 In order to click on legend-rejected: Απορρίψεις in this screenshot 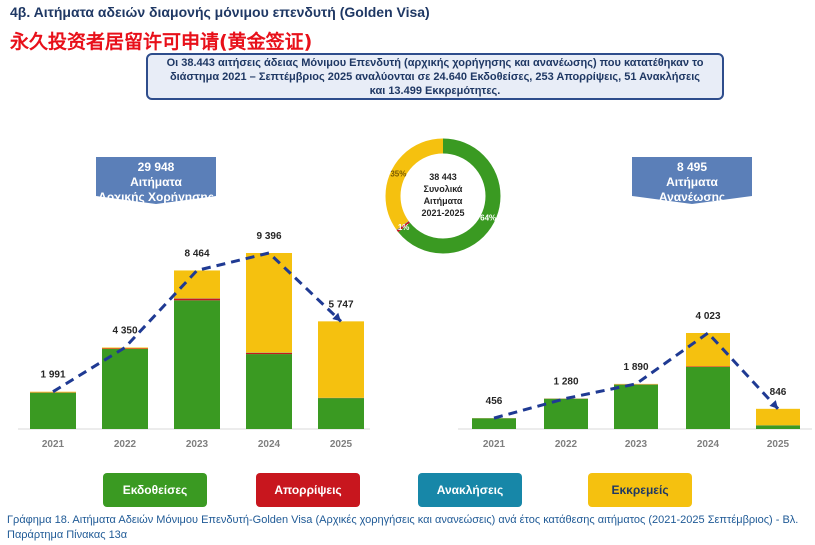, I will do `click(308, 490)`.